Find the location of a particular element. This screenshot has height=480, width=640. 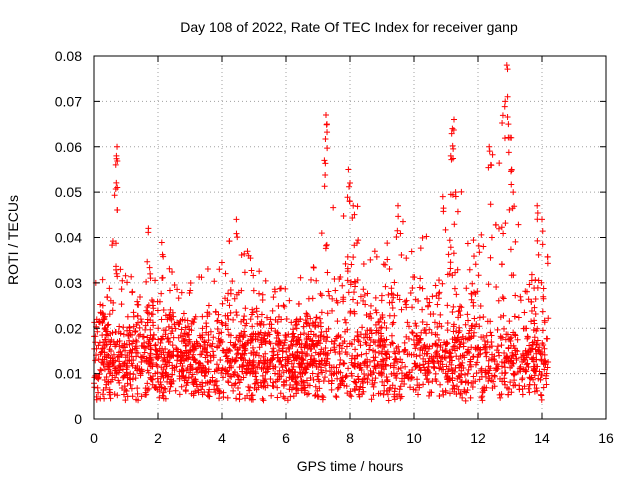

y-tick-label: 0.03 is located at coordinates (68, 283).